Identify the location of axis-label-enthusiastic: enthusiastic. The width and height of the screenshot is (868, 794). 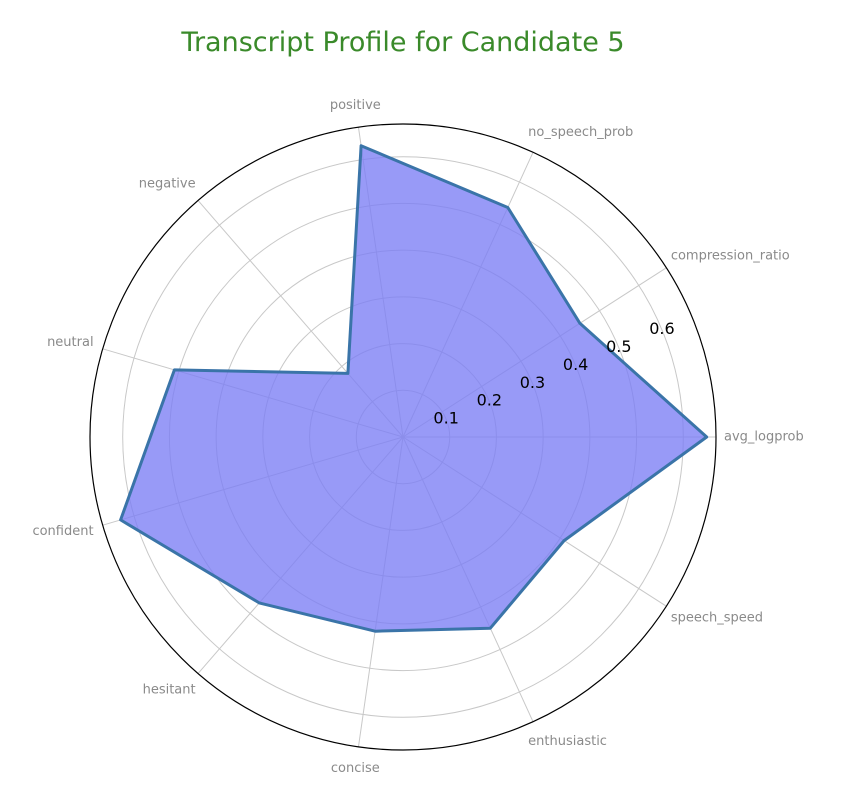
(567, 741).